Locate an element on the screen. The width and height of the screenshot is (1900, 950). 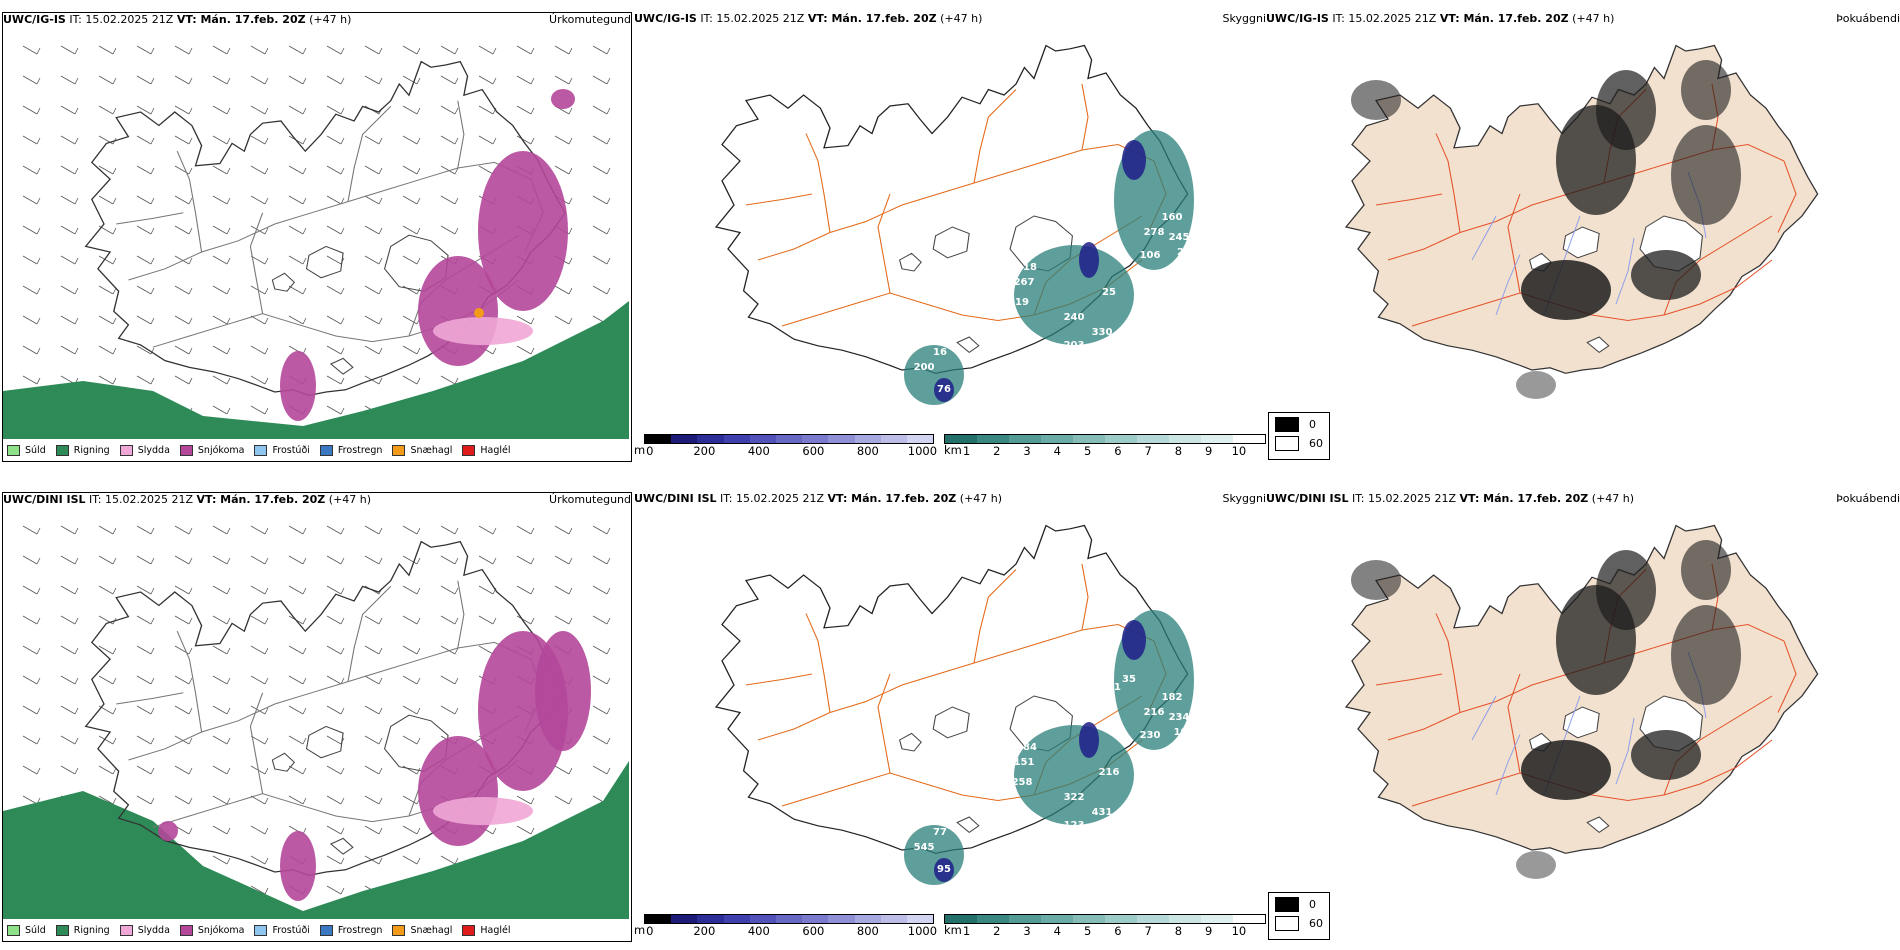
visibility-tick: 10 is located at coordinates (1239, 451).